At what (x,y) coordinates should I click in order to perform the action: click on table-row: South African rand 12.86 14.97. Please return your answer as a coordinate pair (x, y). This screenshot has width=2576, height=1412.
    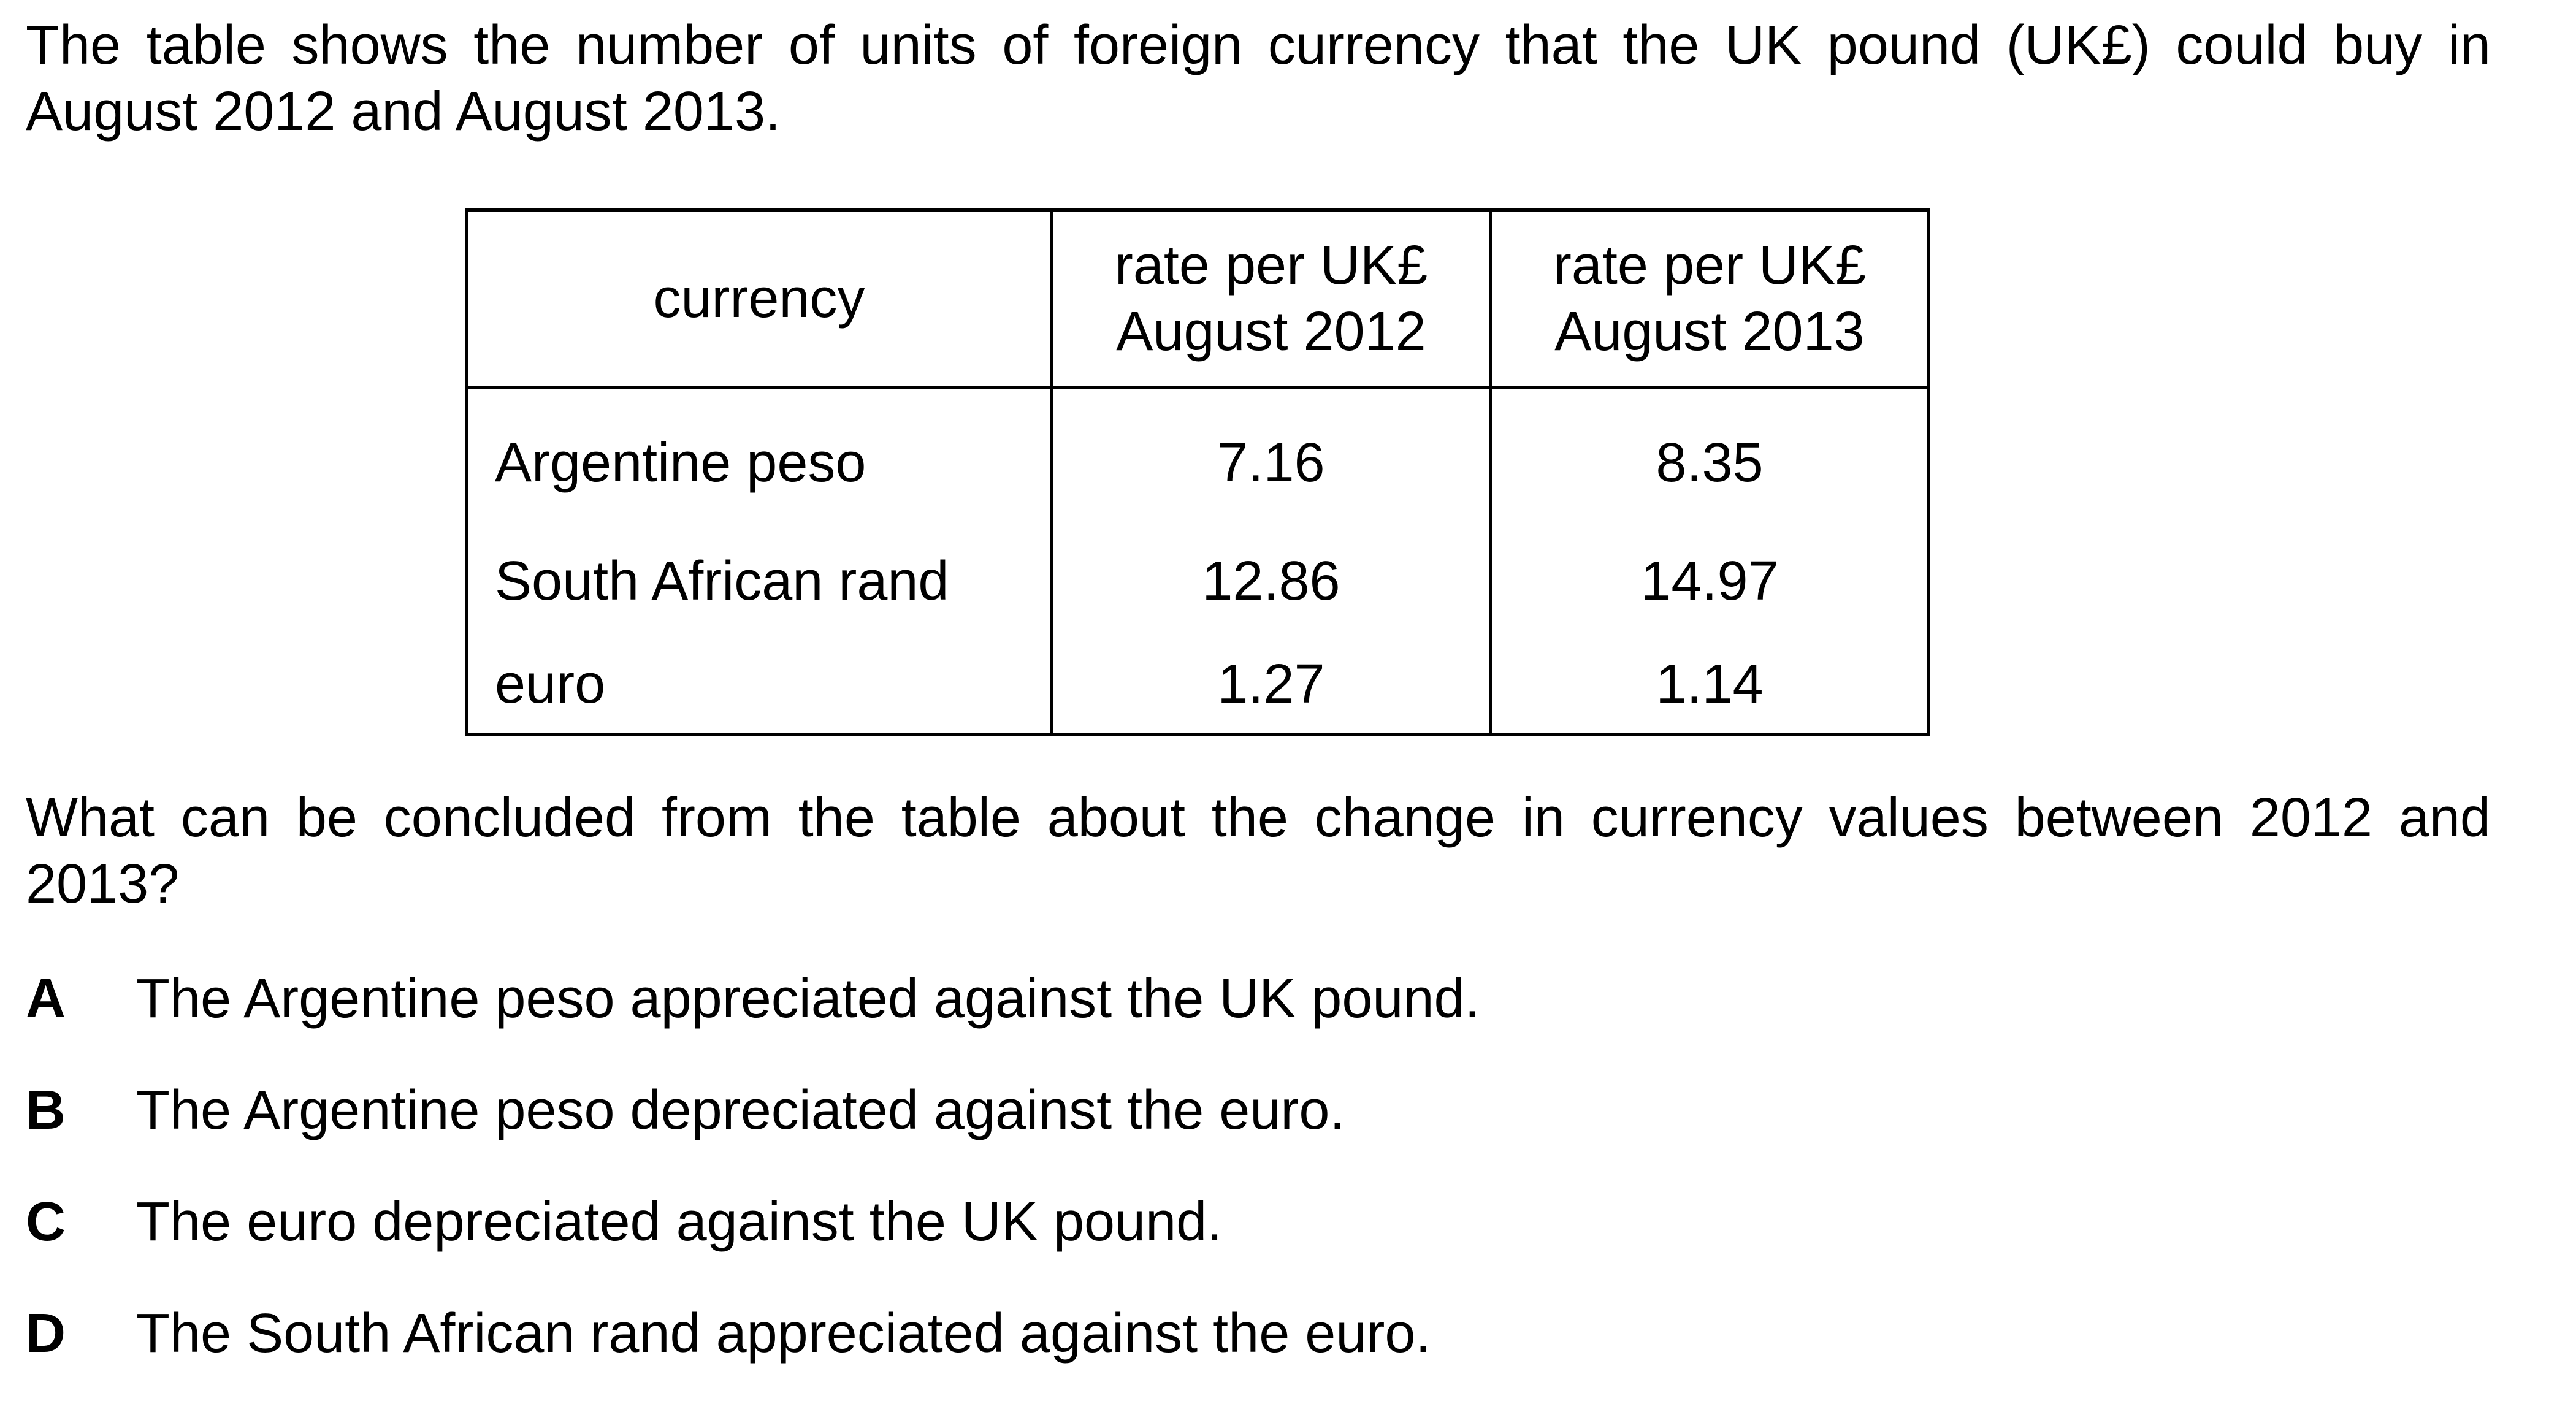
    Looking at the image, I should click on (1197, 581).